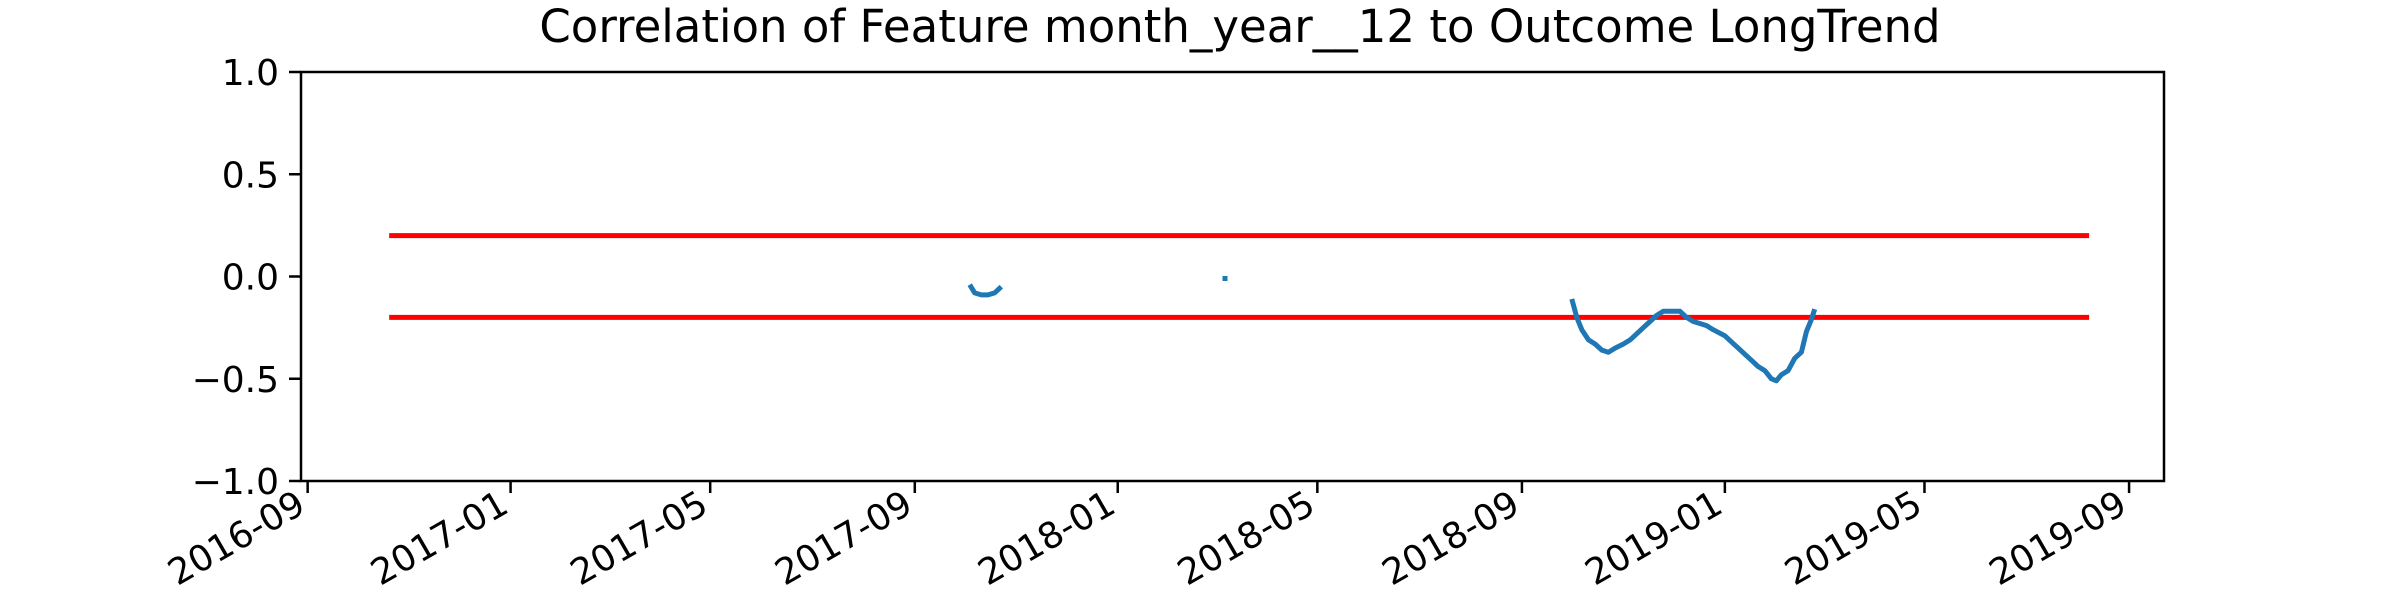  What do you see at coordinates (250, 73) in the screenshot?
I see `y-tick-label: 1.0` at bounding box center [250, 73].